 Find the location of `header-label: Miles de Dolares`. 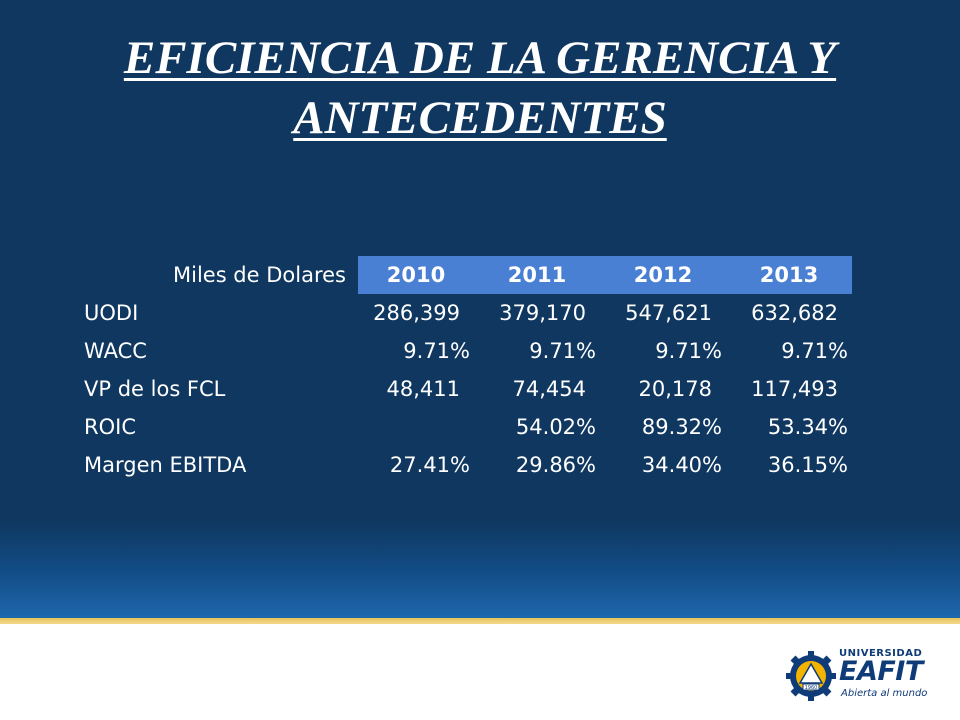

header-label: Miles de Dolares is located at coordinates (259, 275).